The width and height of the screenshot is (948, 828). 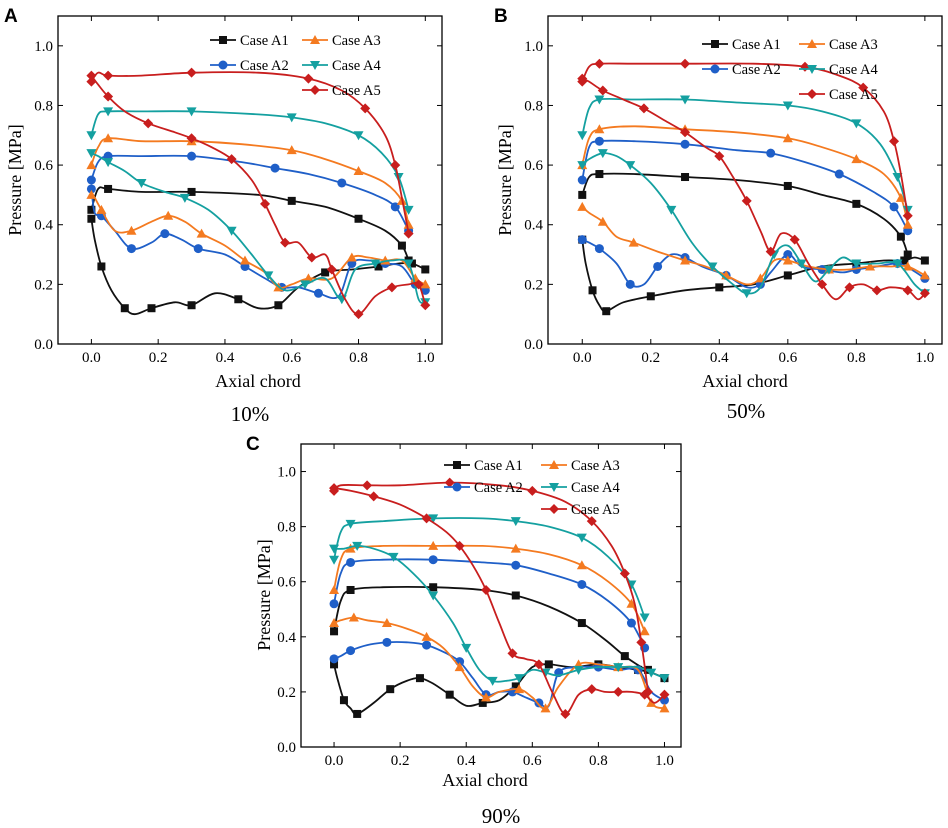 What do you see at coordinates (11, 16) in the screenshot?
I see `panel-label: A` at bounding box center [11, 16].